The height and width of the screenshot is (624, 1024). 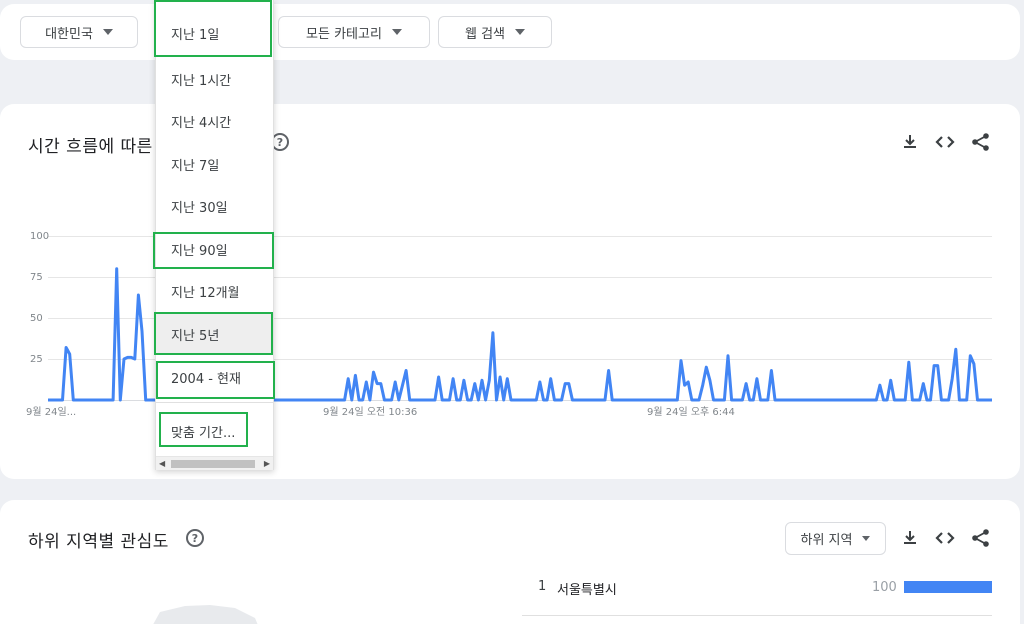 I want to click on period-option-12m: 지난 12개월, so click(x=205, y=293).